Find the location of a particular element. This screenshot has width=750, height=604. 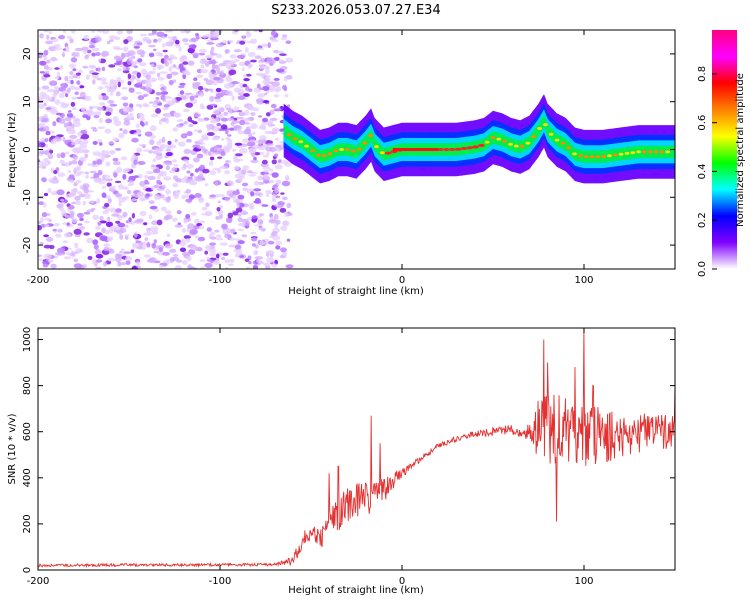

colorbar-tick-label: 0.4 is located at coordinates (702, 171).